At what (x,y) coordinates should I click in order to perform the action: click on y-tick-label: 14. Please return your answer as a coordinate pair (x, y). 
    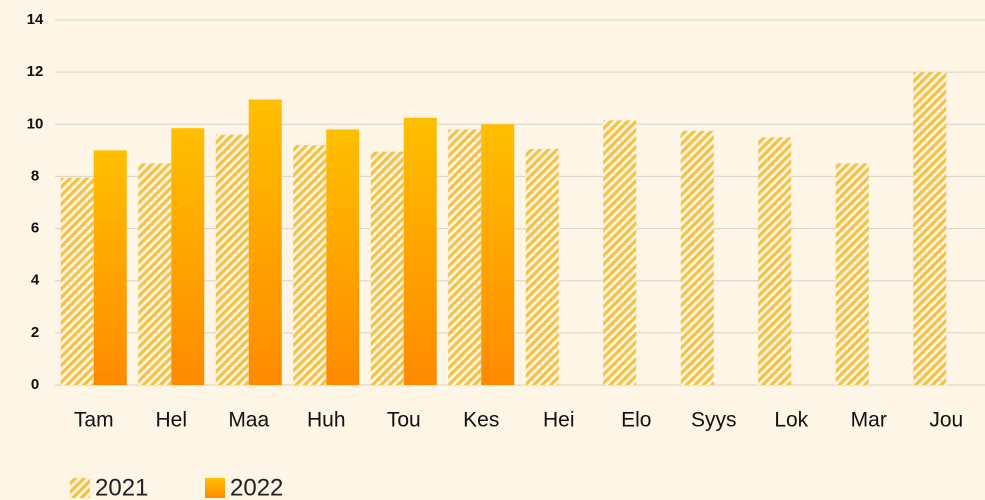
    Looking at the image, I should click on (35, 19).